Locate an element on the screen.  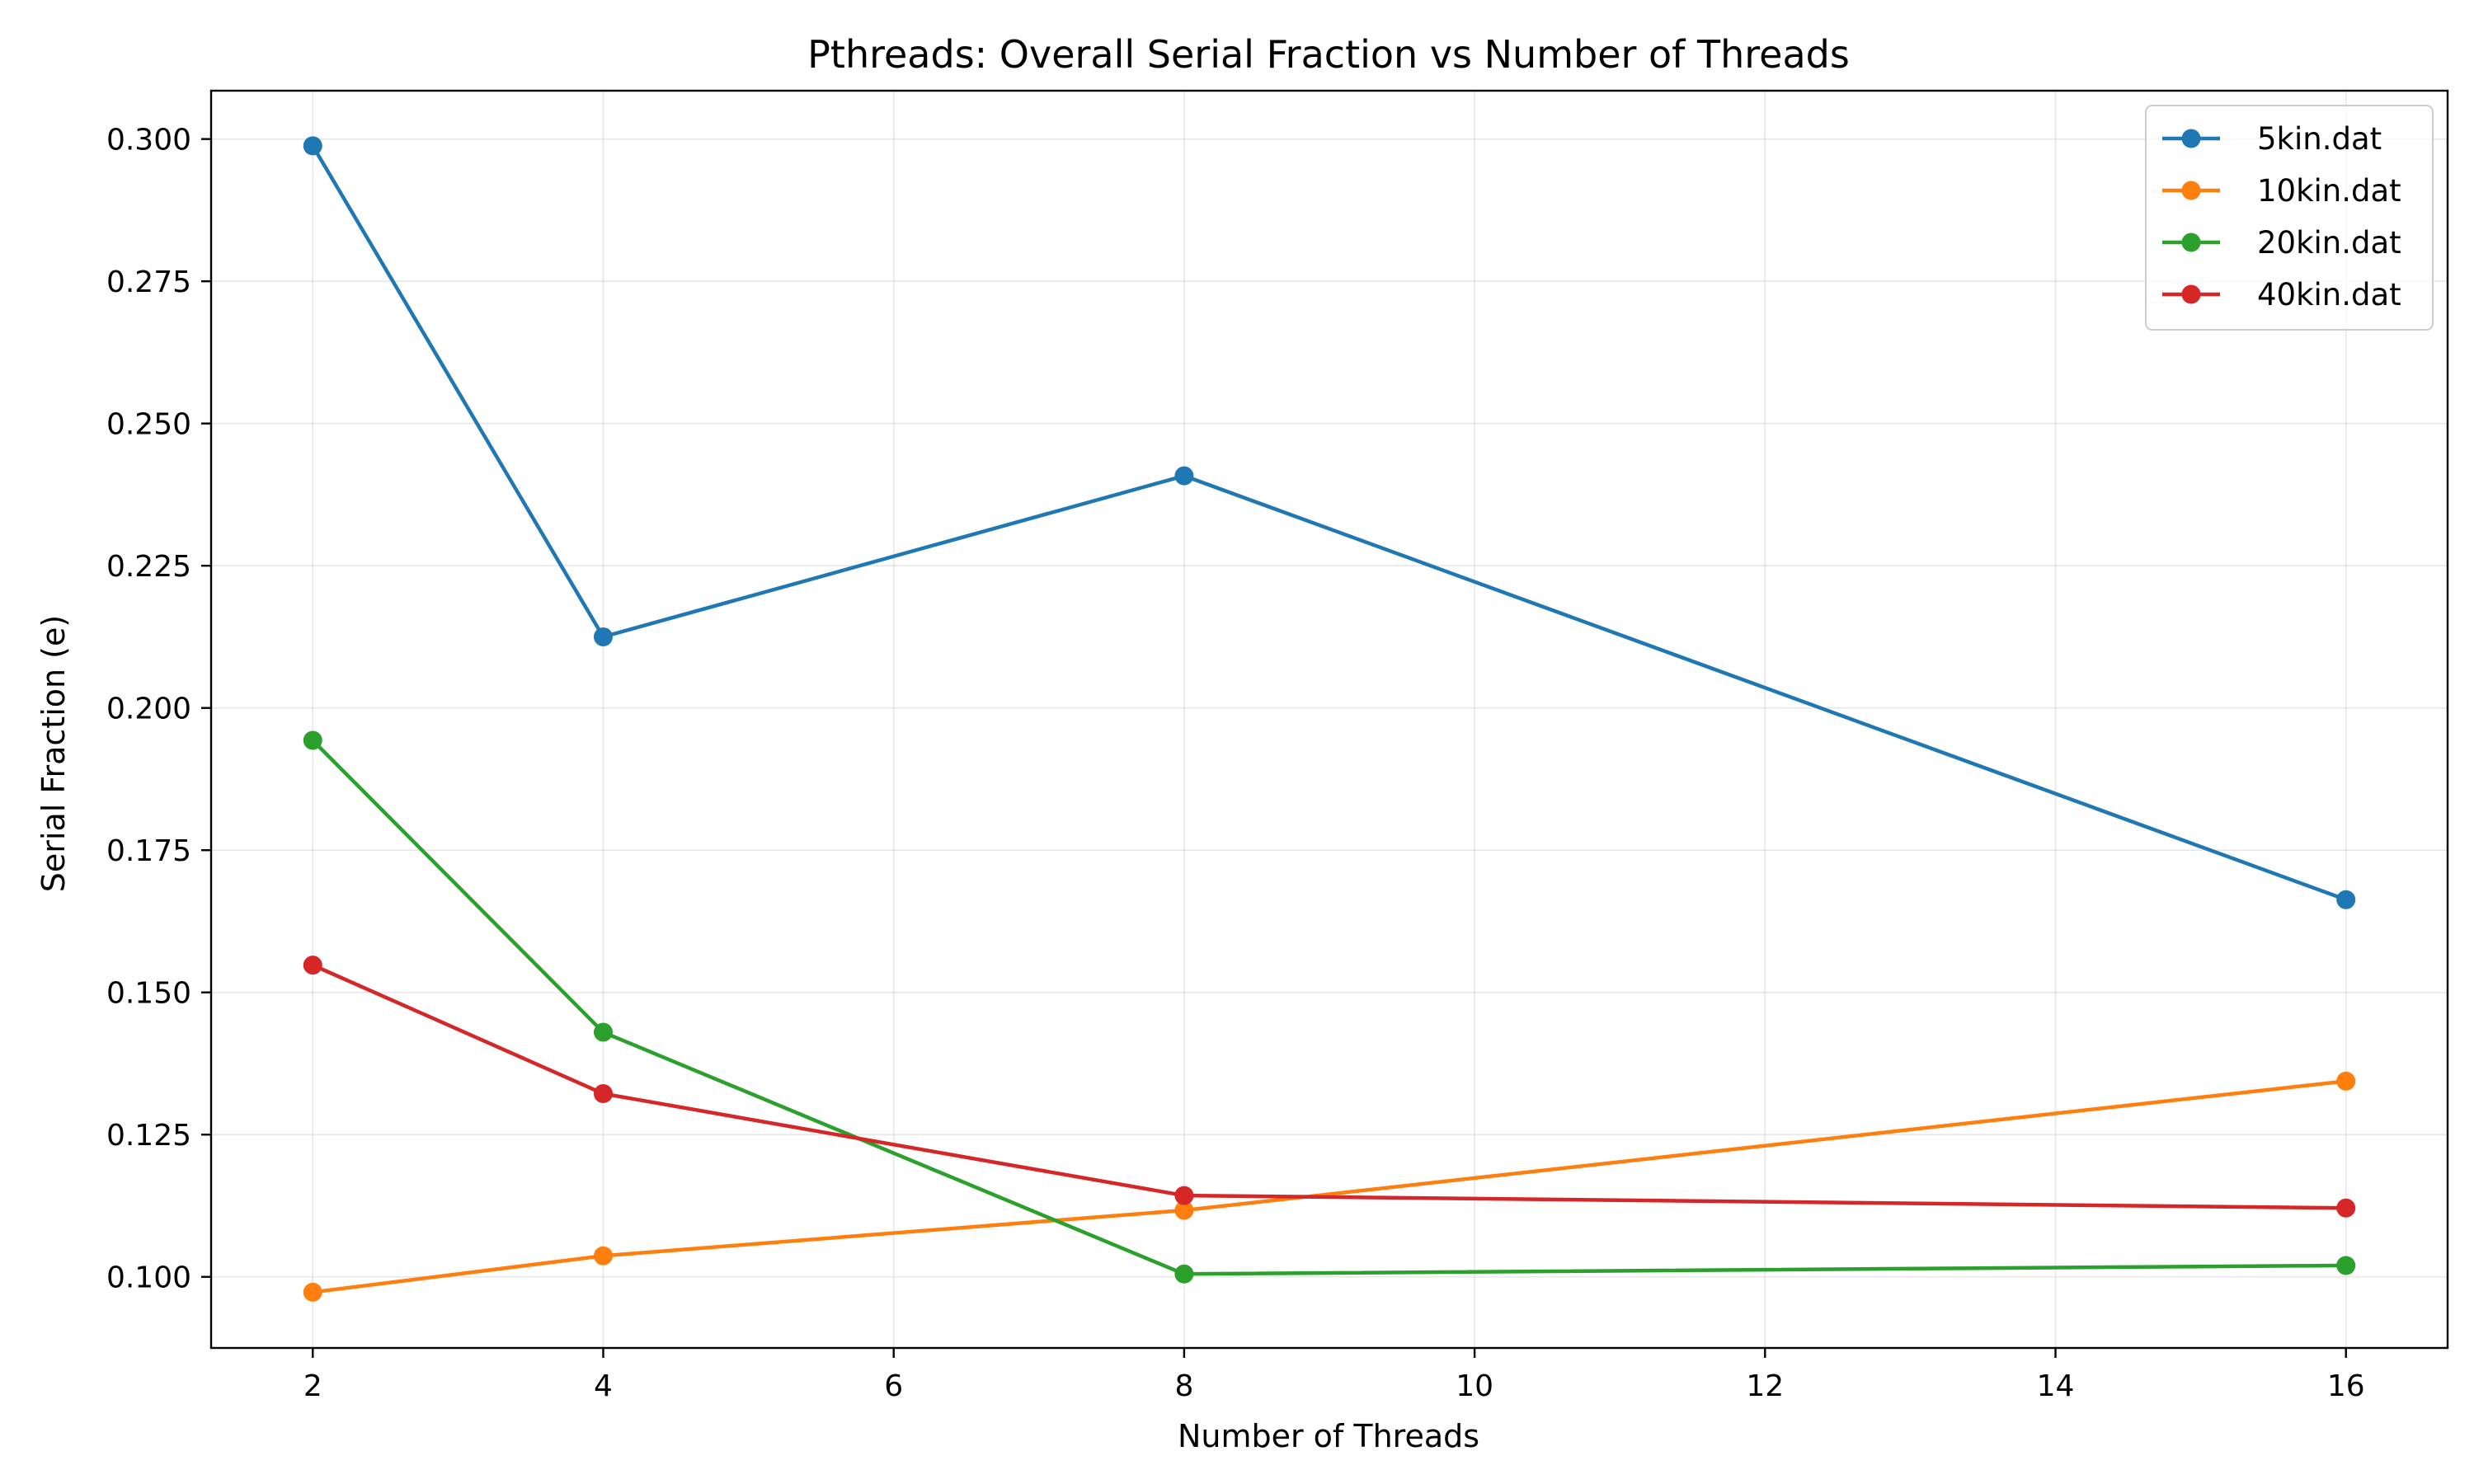
series-40kin-dat is located at coordinates (1329, 1087).